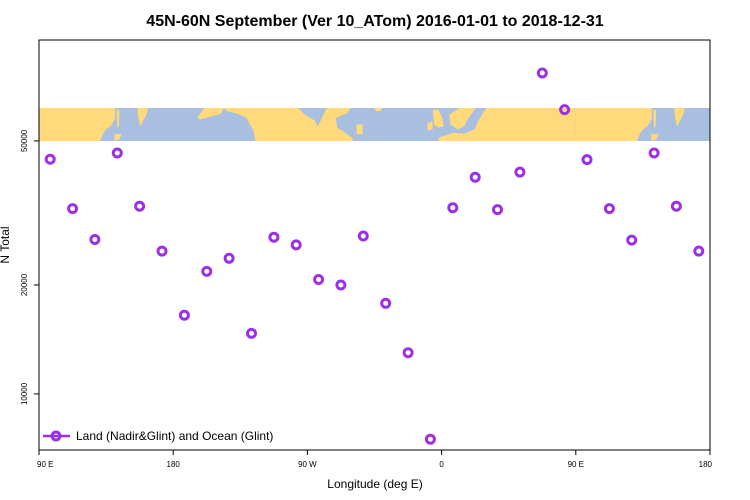  What do you see at coordinates (312, 117) in the screenshot?
I see `ocean-bay` at bounding box center [312, 117].